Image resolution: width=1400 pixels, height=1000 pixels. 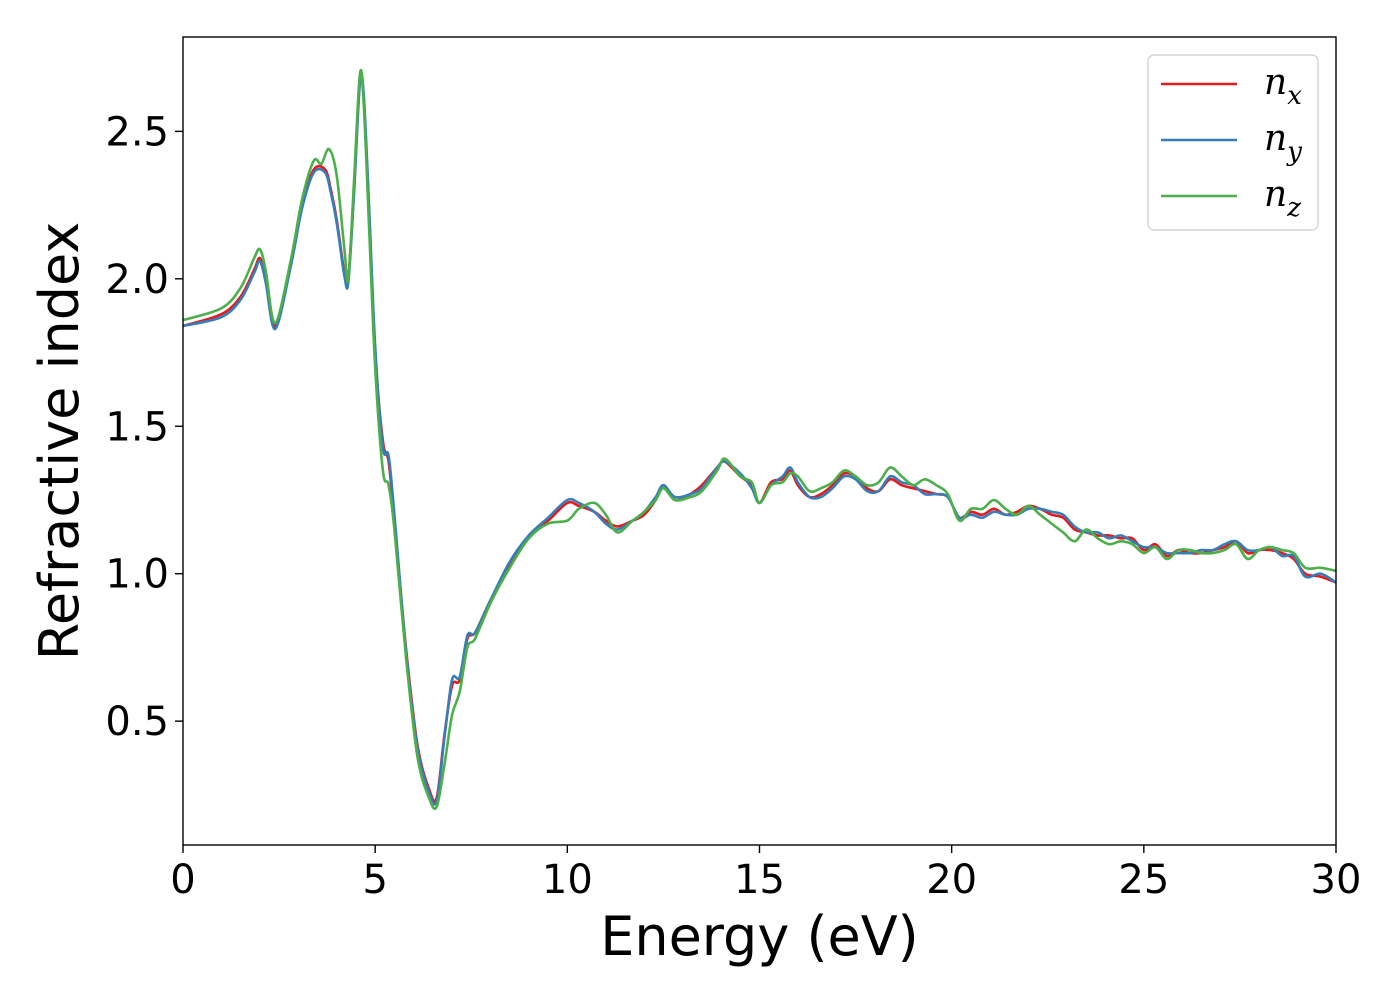 I want to click on x-tick-label: 20, so click(x=951, y=880).